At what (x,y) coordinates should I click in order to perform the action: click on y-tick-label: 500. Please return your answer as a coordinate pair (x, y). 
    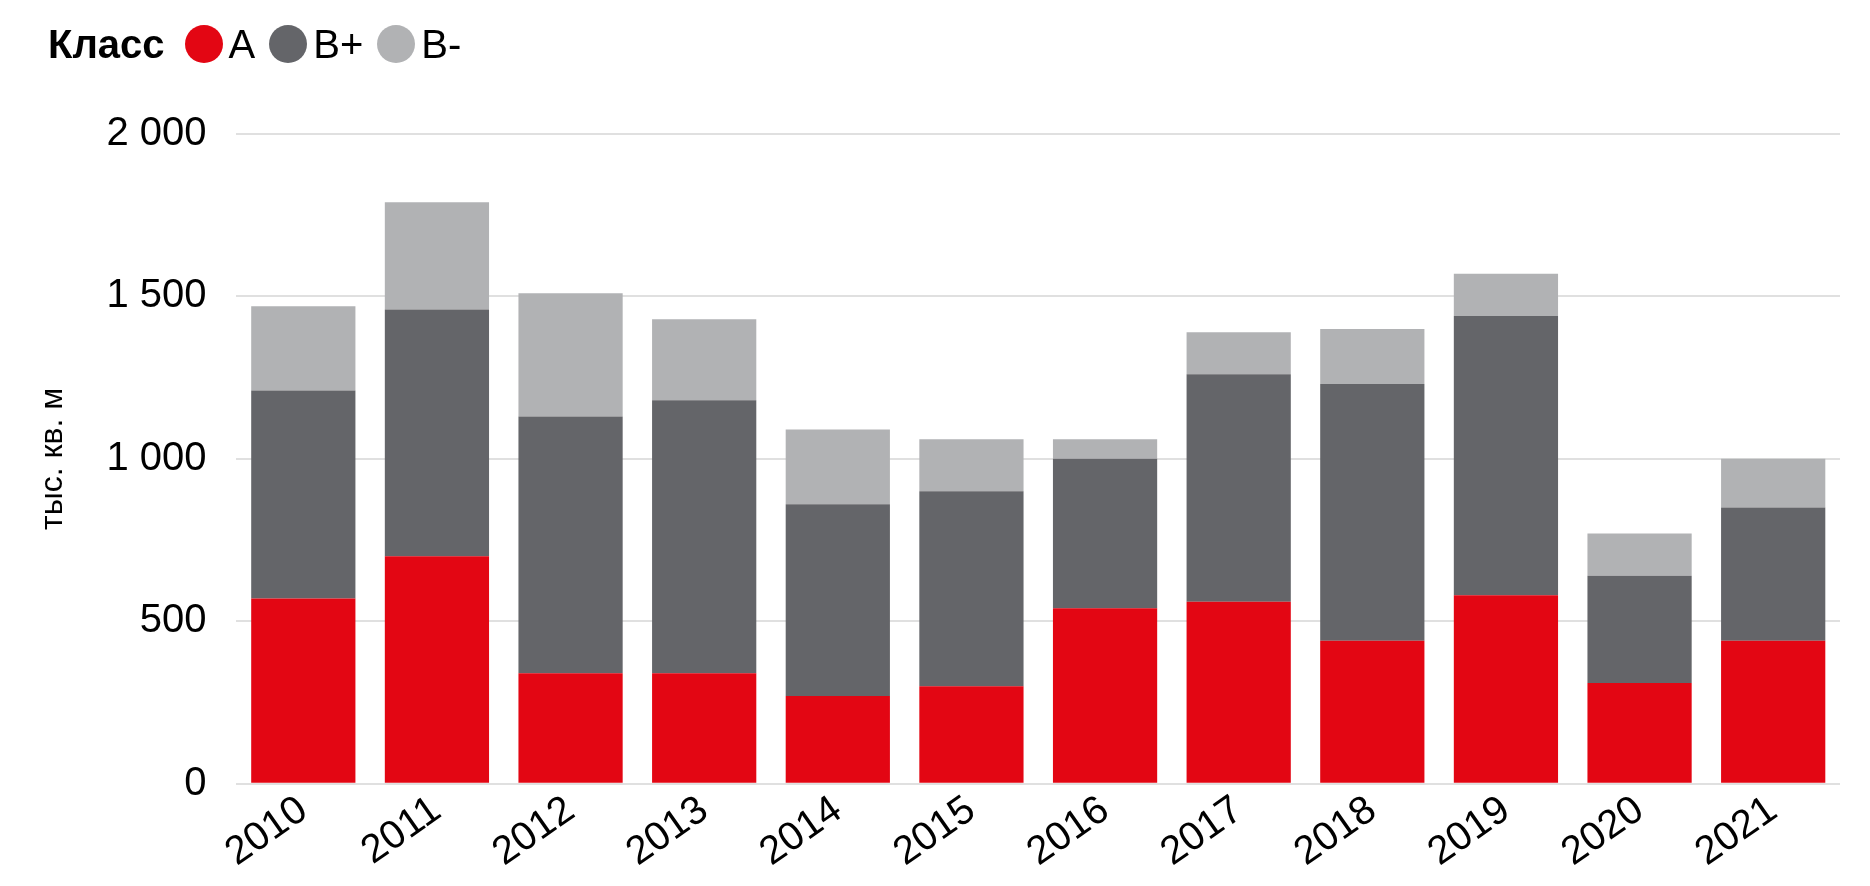
    Looking at the image, I should click on (173, 618).